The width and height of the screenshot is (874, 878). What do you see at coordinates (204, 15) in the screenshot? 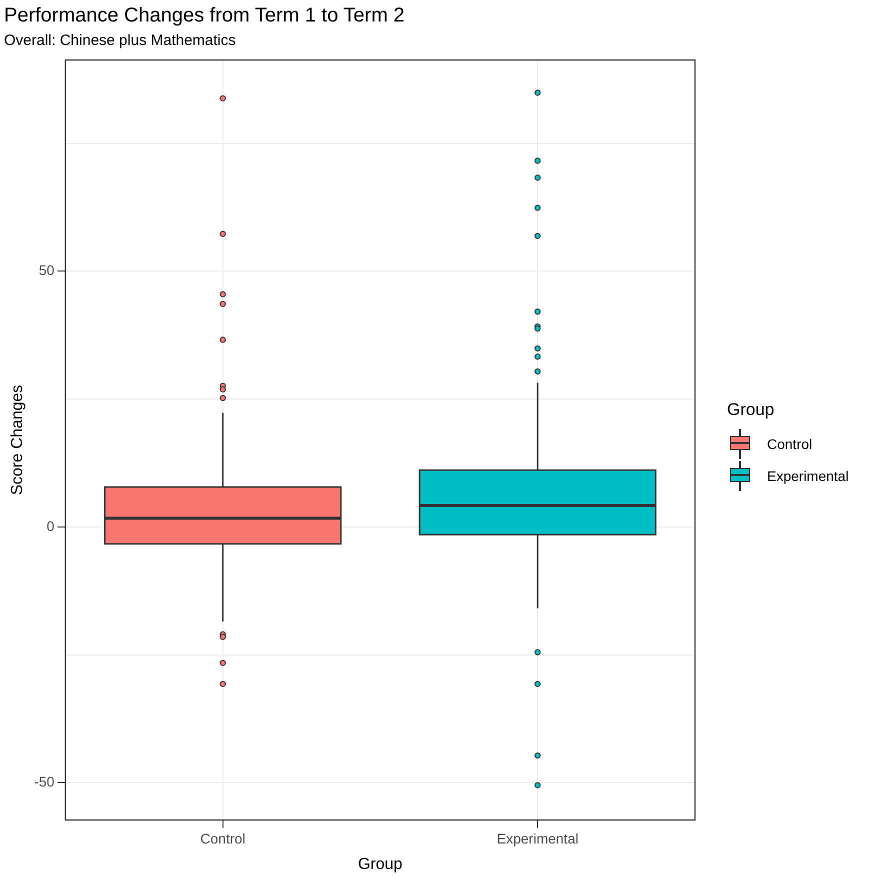
I see `chart-title: Performance Changes from Term 1 to Term 2` at bounding box center [204, 15].